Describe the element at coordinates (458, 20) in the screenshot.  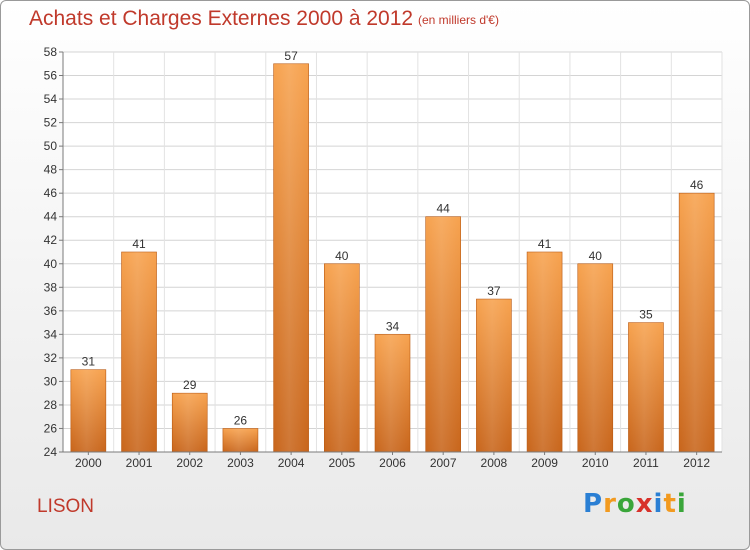
I see `chart-subtitle: (en milliers d'€)` at that location.